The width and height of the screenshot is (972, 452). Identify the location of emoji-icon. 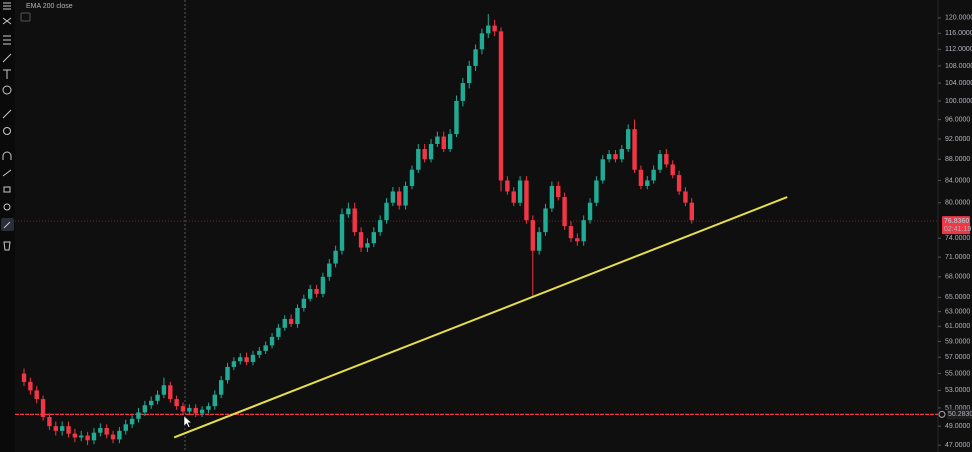
(7, 90).